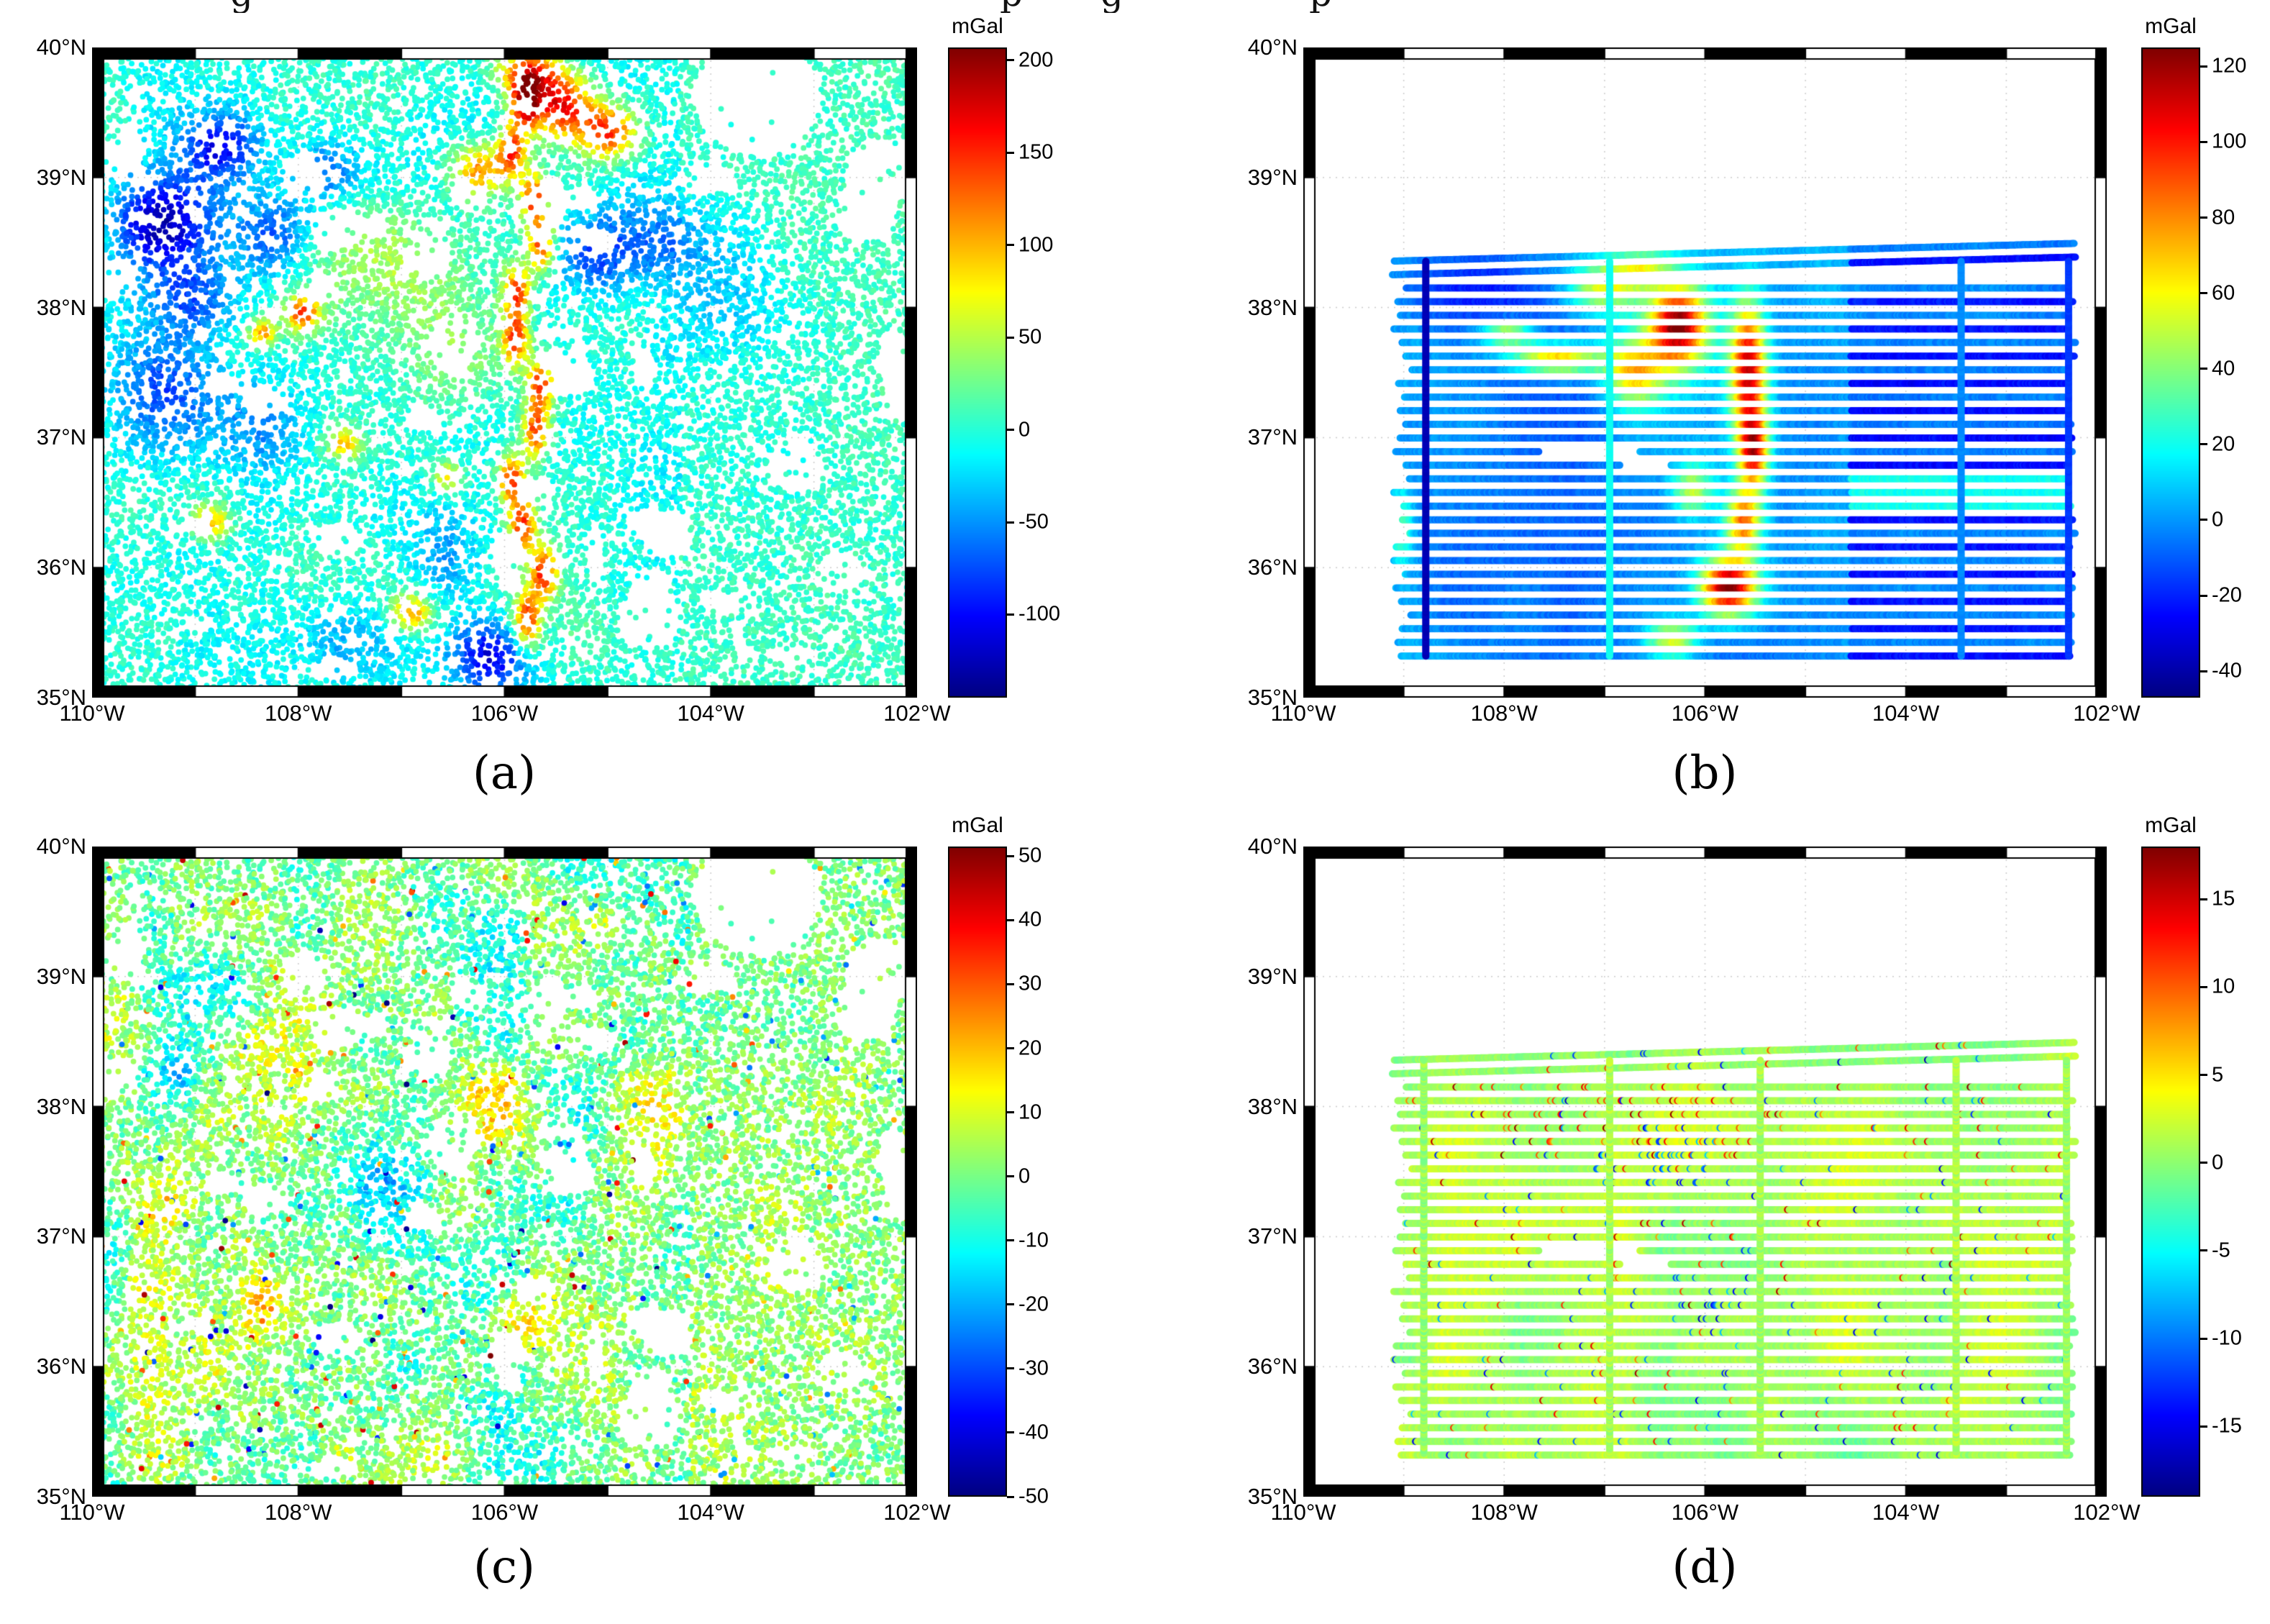 Image resolution: width=2270 pixels, height=1624 pixels. What do you see at coordinates (1036, 60) in the screenshot?
I see `colorbar-tick-label: 200` at bounding box center [1036, 60].